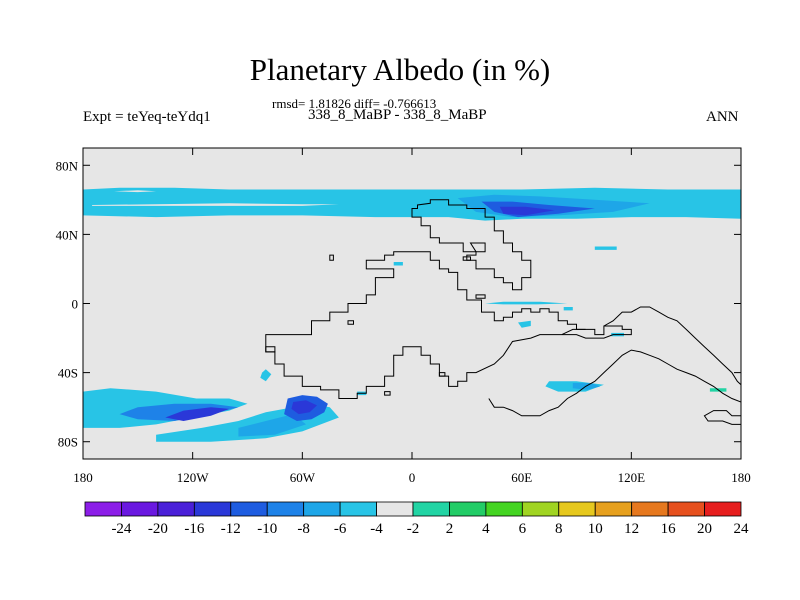  Describe the element at coordinates (67, 234) in the screenshot. I see `lat-tick-label: 40N` at that location.